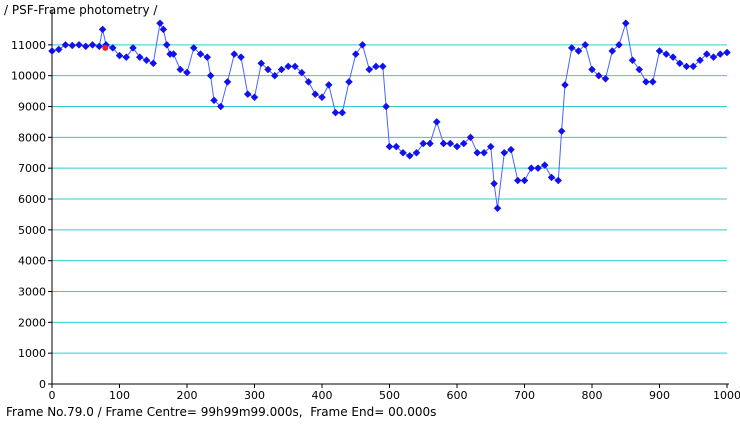  What do you see at coordinates (389, 395) in the screenshot?
I see `x-tick-label: 500` at bounding box center [389, 395].